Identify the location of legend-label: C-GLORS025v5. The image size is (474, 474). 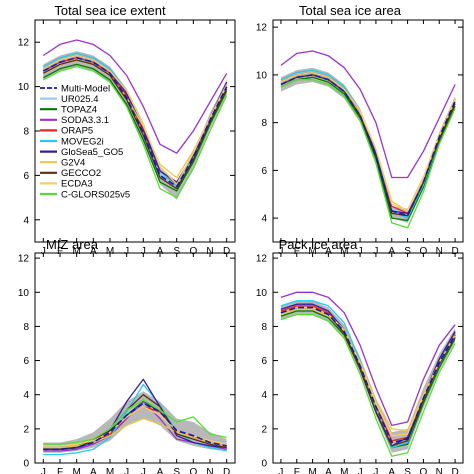
(95, 194).